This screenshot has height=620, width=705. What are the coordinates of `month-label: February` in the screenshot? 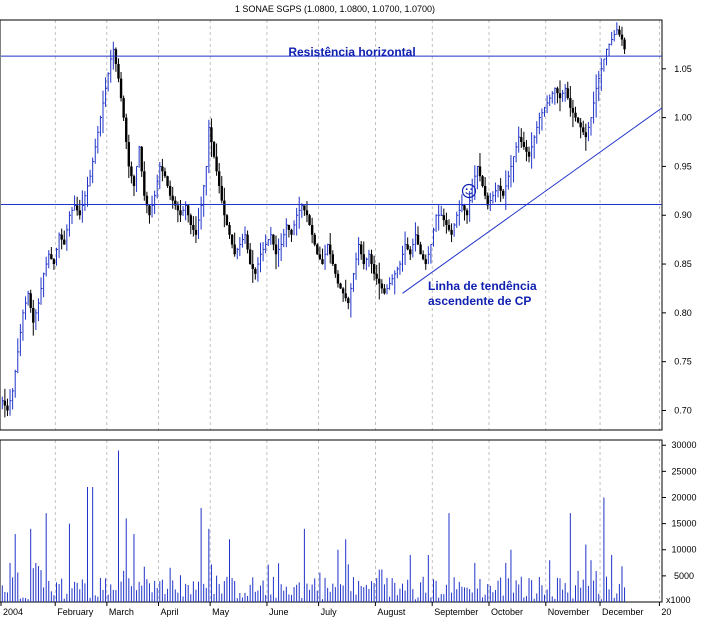 It's located at (75, 612).